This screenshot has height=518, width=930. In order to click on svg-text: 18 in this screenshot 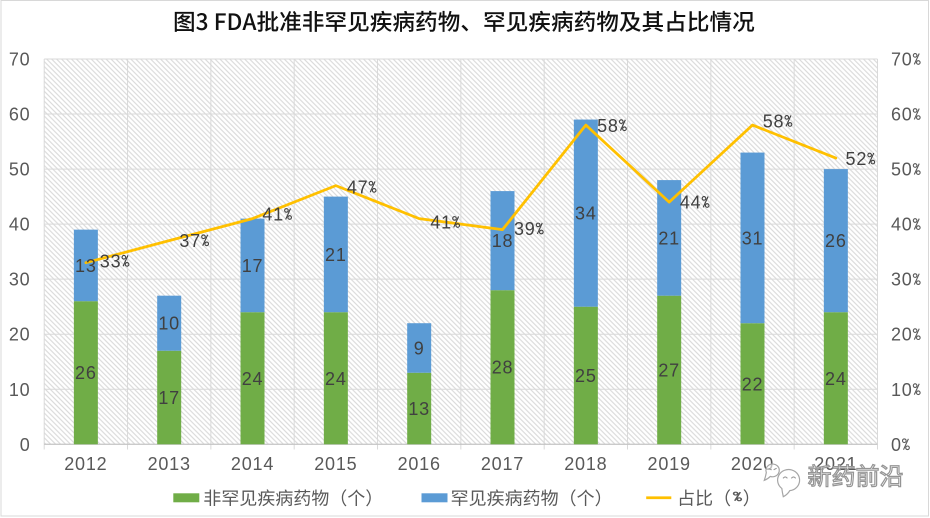, I will do `click(503, 241)`.